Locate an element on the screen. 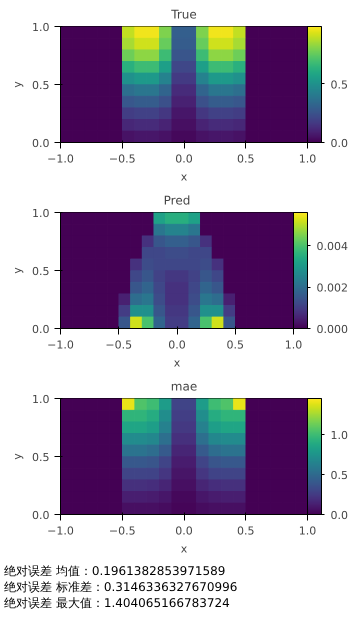 Image resolution: width=350 pixels, height=641 pixels. color-bar-label: 0.000 is located at coordinates (332, 329).